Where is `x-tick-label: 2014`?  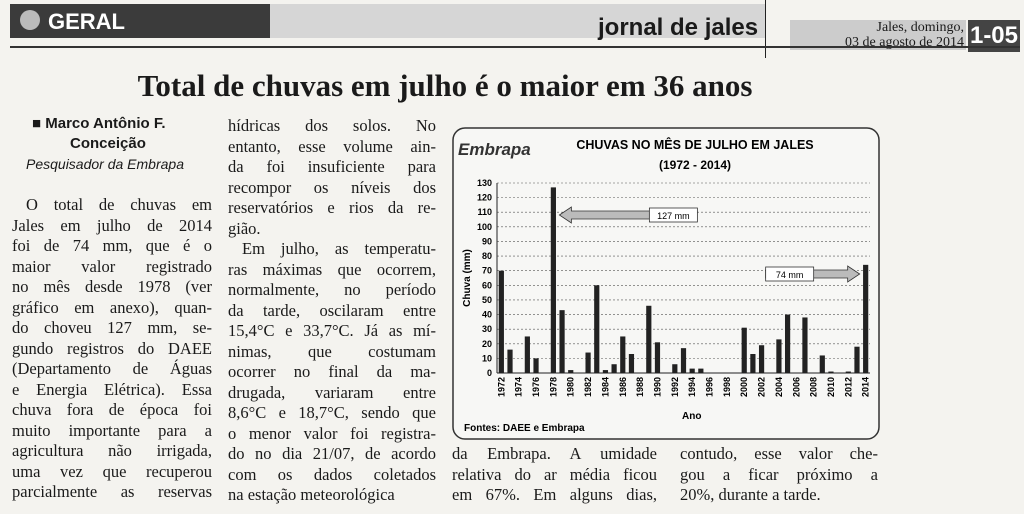
x-tick-label: 2014 is located at coordinates (866, 387).